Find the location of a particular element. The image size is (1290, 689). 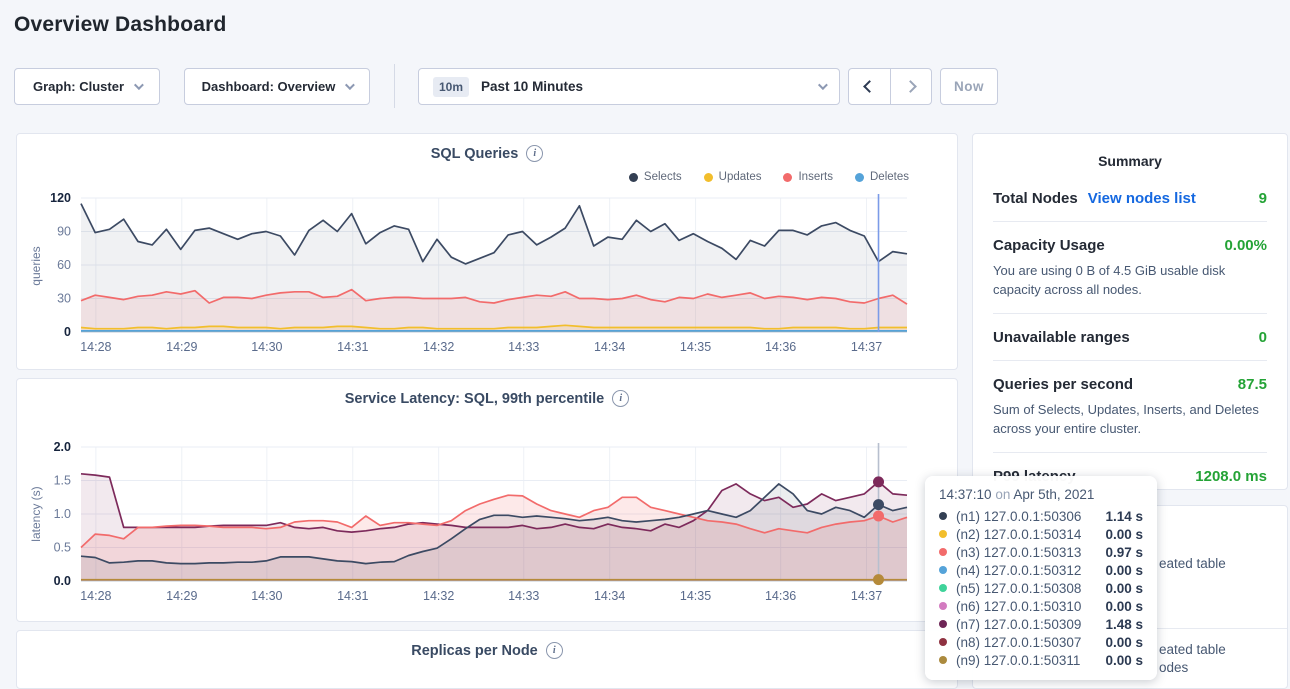

chart-title: Replicas per Node is located at coordinates (474, 650).